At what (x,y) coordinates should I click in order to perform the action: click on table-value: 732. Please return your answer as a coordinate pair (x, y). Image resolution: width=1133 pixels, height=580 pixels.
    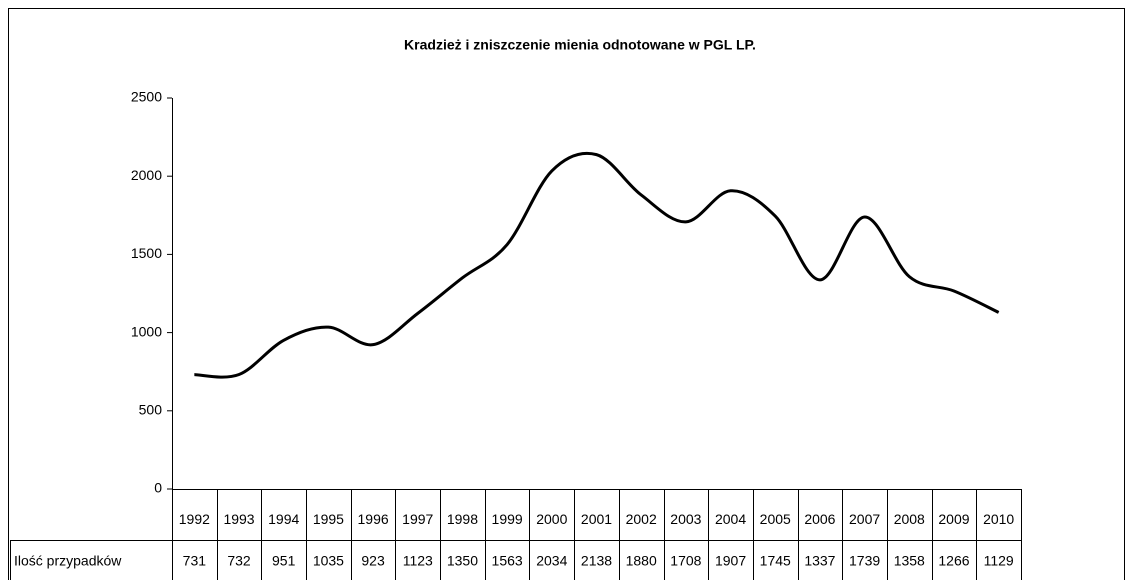
    Looking at the image, I should click on (239, 561).